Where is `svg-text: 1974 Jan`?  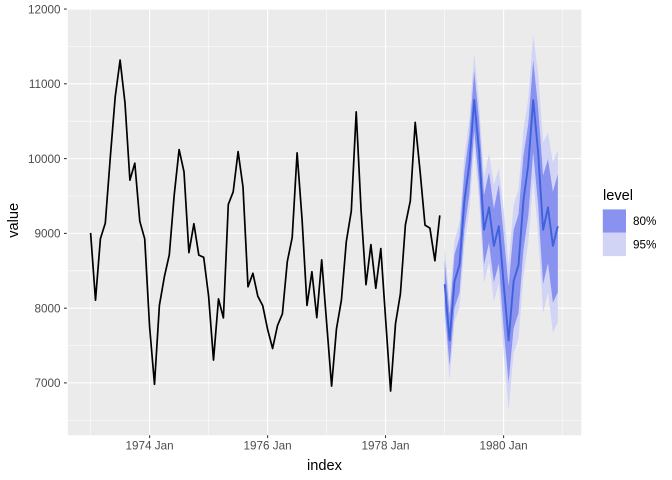 svg-text: 1974 Jan is located at coordinates (150, 446).